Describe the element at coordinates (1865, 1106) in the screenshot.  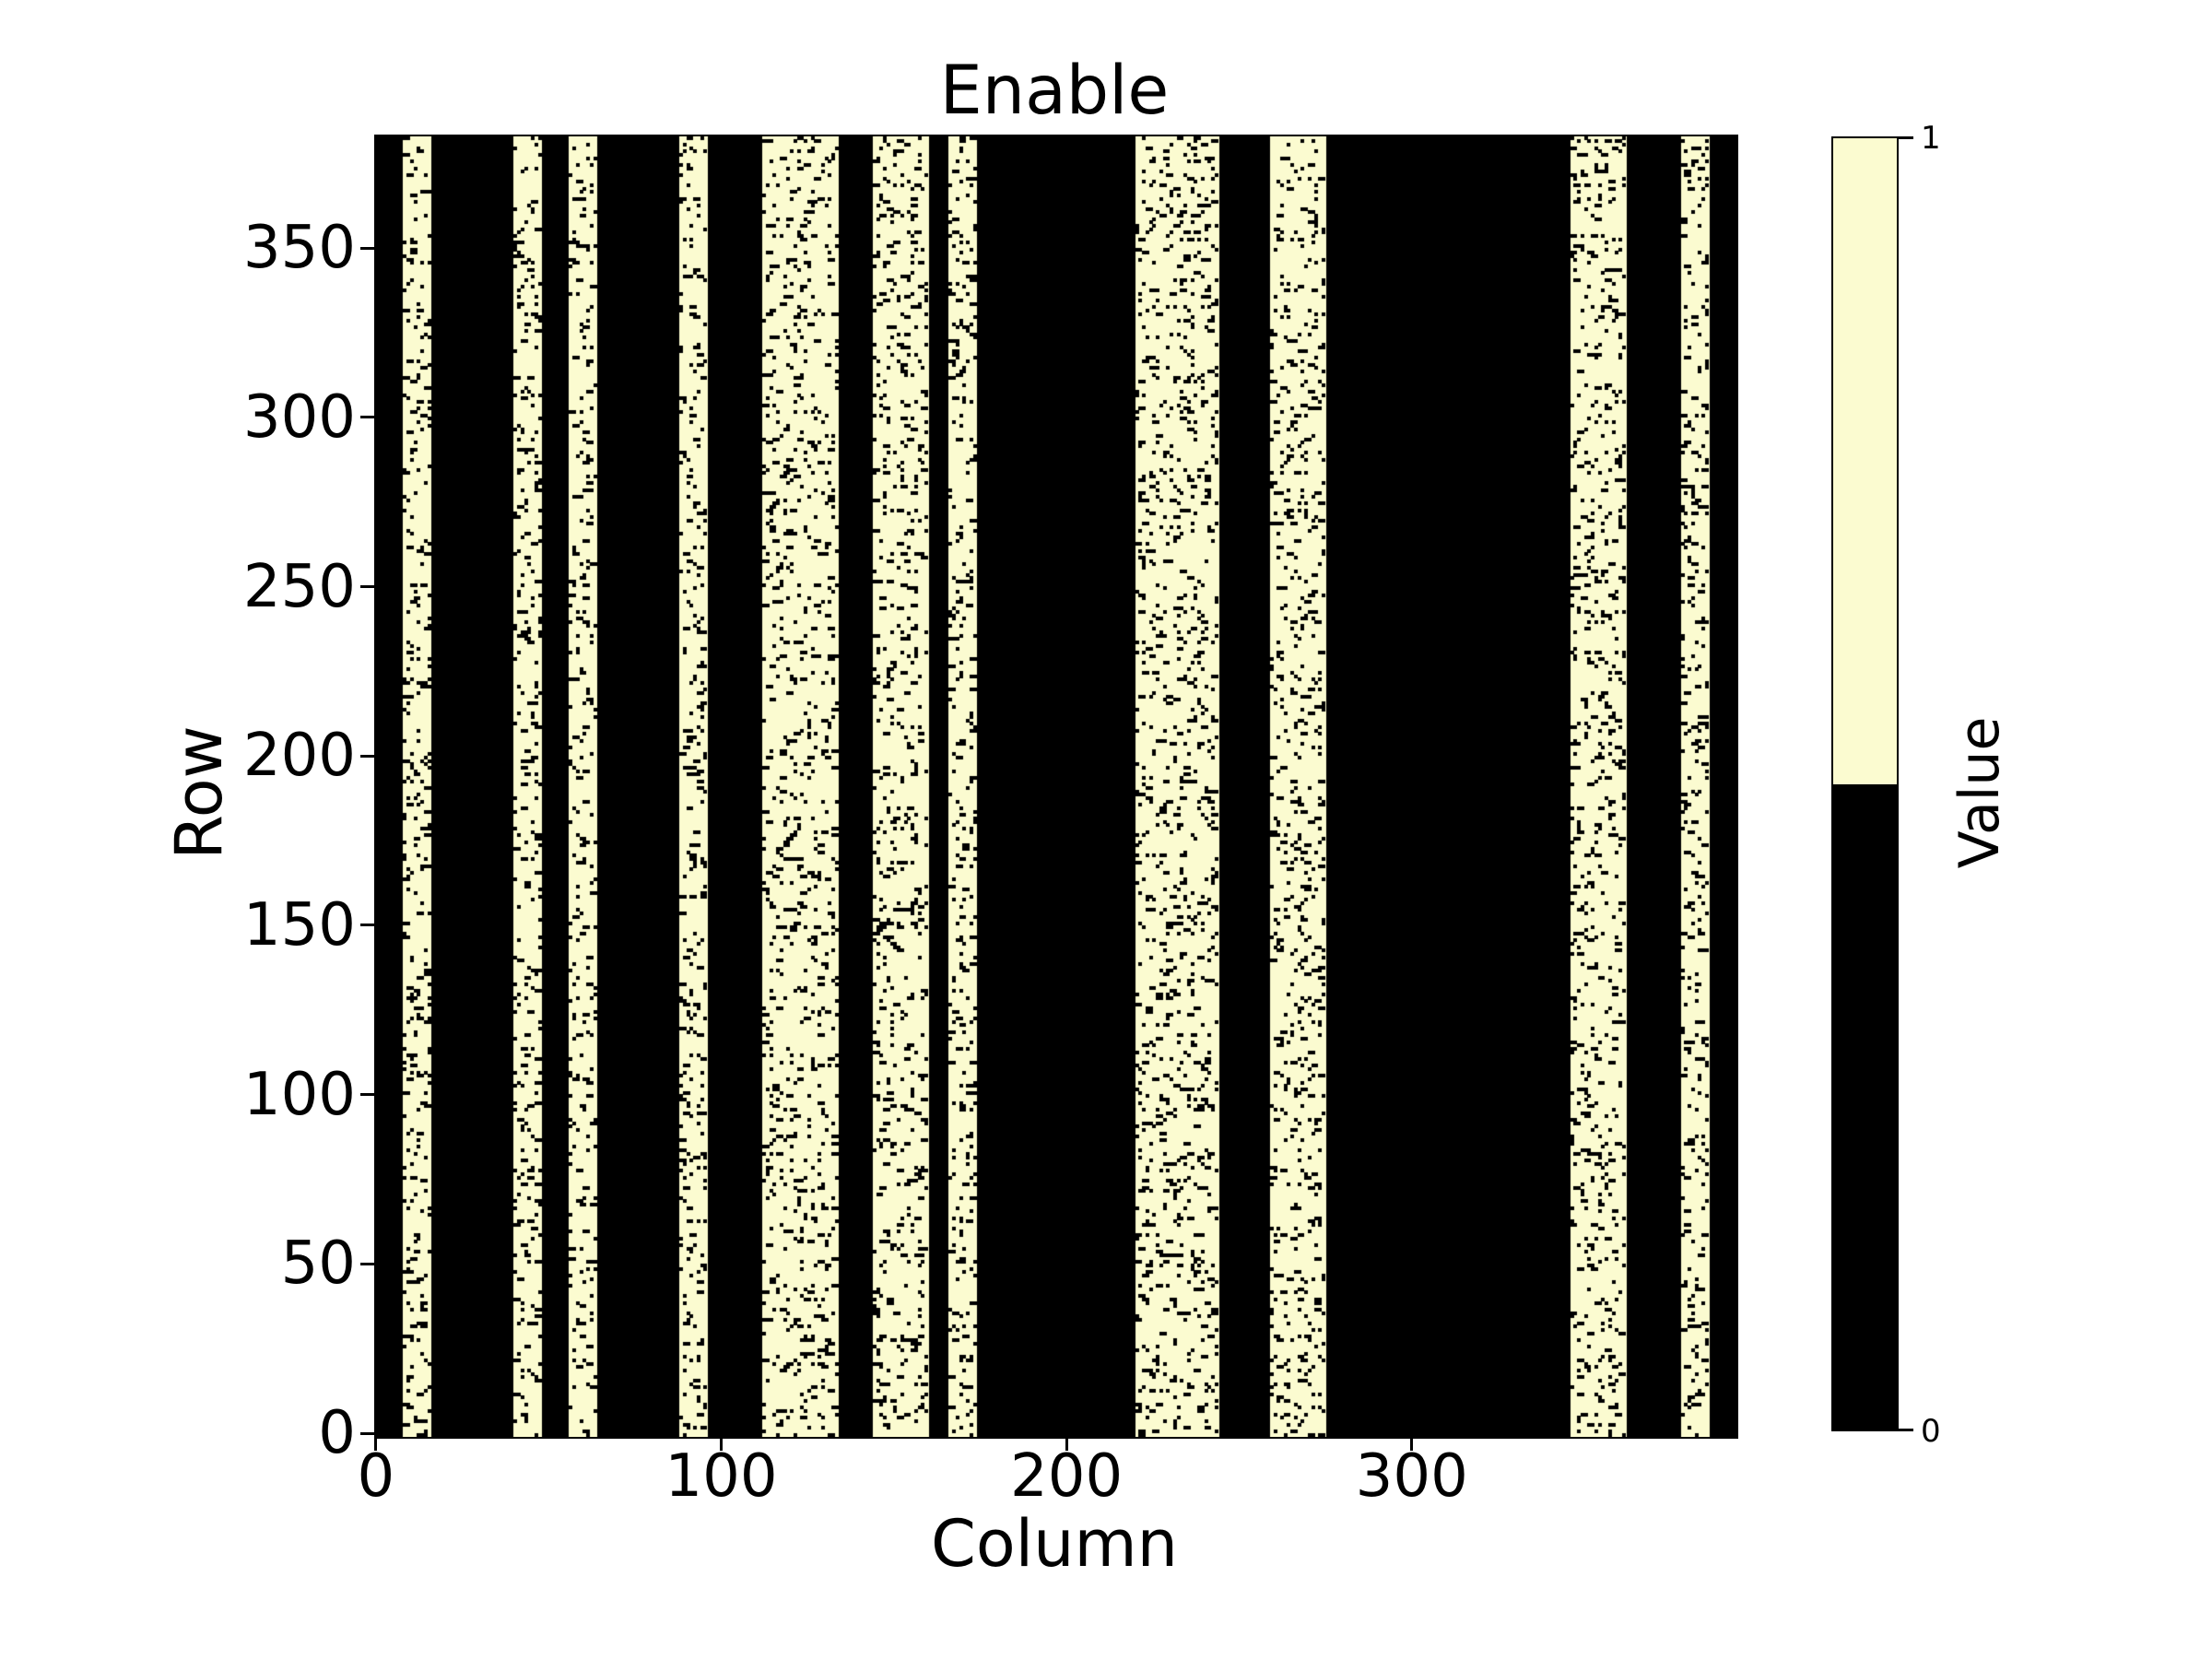
I see `colorbar-low-segment` at that location.